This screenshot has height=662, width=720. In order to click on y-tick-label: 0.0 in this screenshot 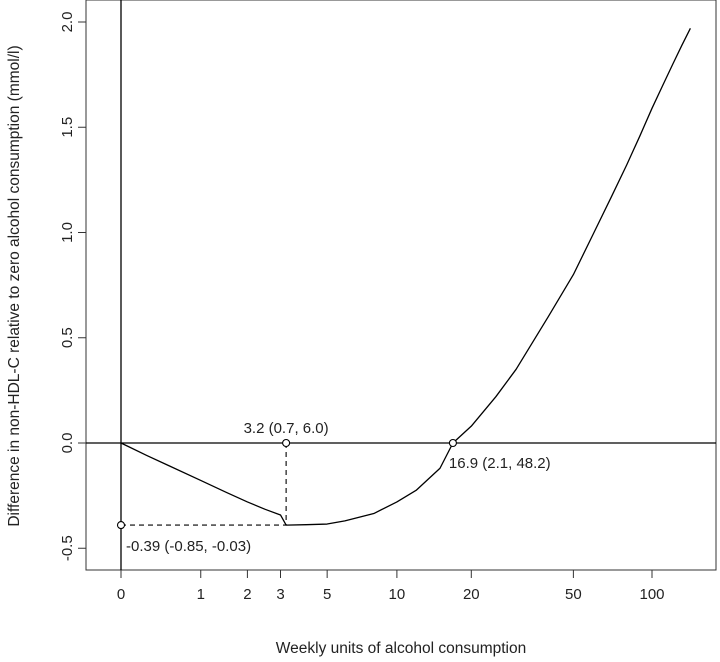, I will do `click(67, 443)`.